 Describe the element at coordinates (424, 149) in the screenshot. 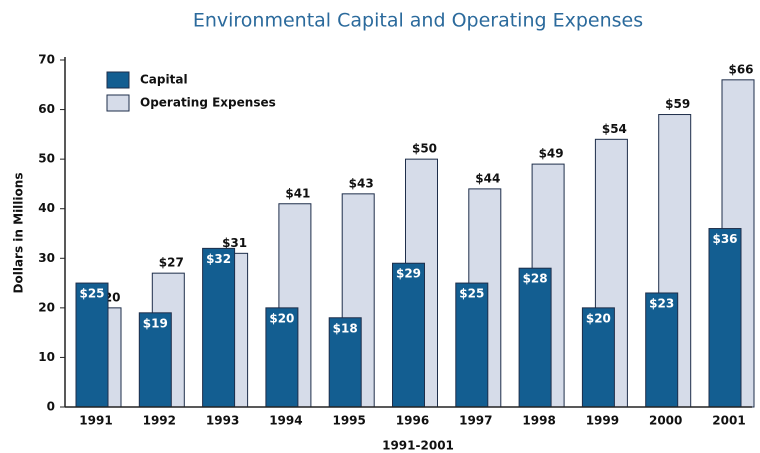

I see `value-label: $50` at that location.